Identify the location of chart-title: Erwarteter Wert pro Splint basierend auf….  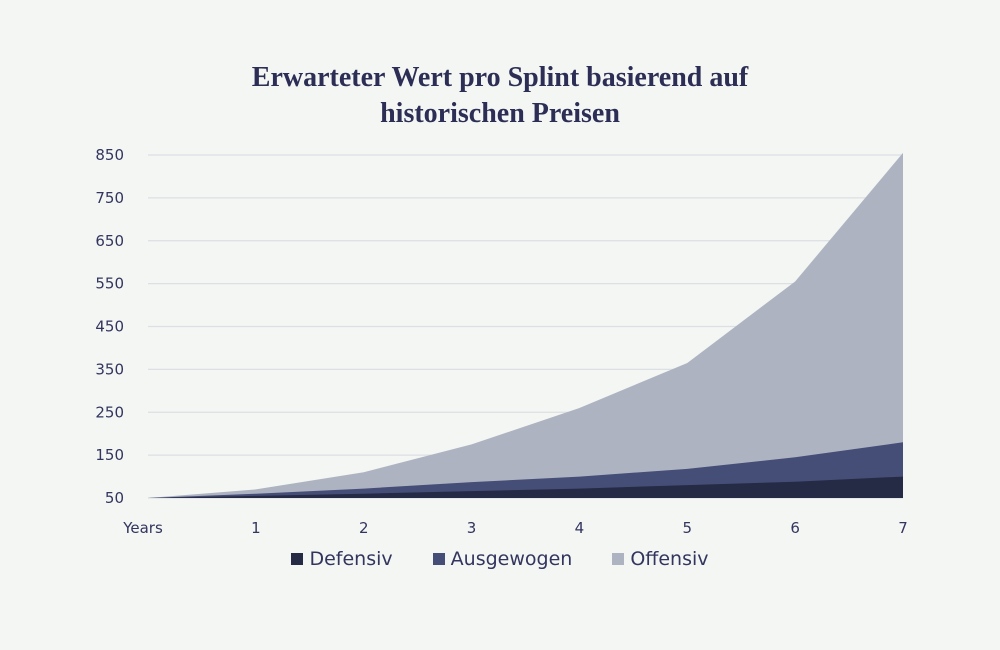
(500, 96).